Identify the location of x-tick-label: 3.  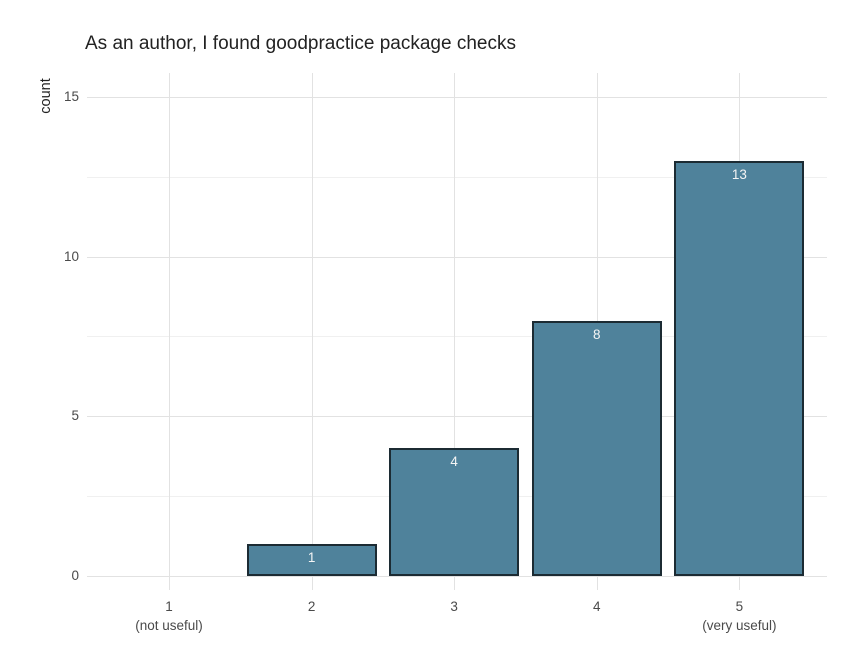
(454, 606).